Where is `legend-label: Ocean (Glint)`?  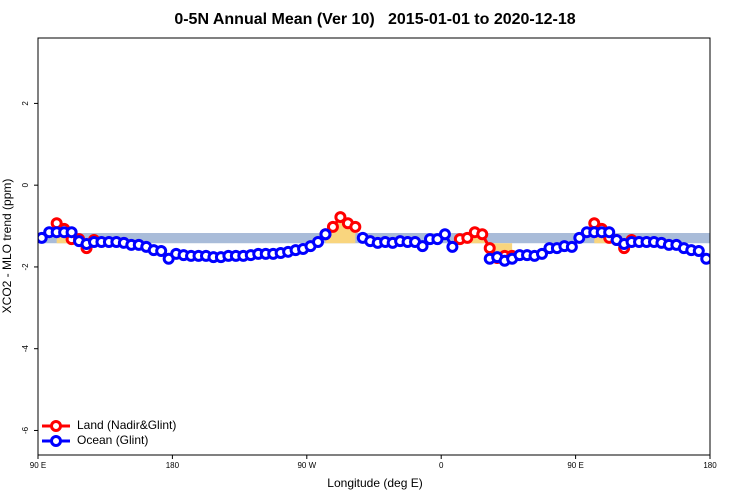
legend-label: Ocean (Glint) is located at coordinates (112, 440).